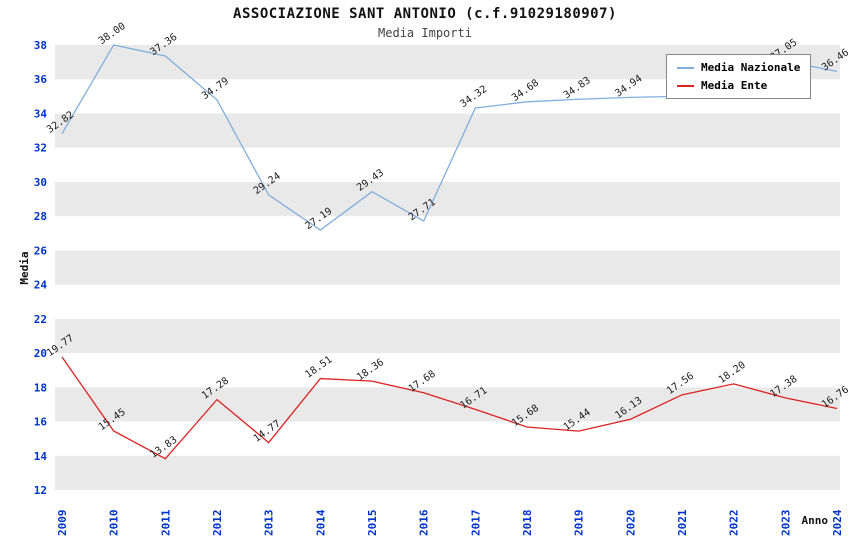 Image resolution: width=850 pixels, height=550 pixels. Describe the element at coordinates (815, 520) in the screenshot. I see `x-axis-title: Anno` at that location.